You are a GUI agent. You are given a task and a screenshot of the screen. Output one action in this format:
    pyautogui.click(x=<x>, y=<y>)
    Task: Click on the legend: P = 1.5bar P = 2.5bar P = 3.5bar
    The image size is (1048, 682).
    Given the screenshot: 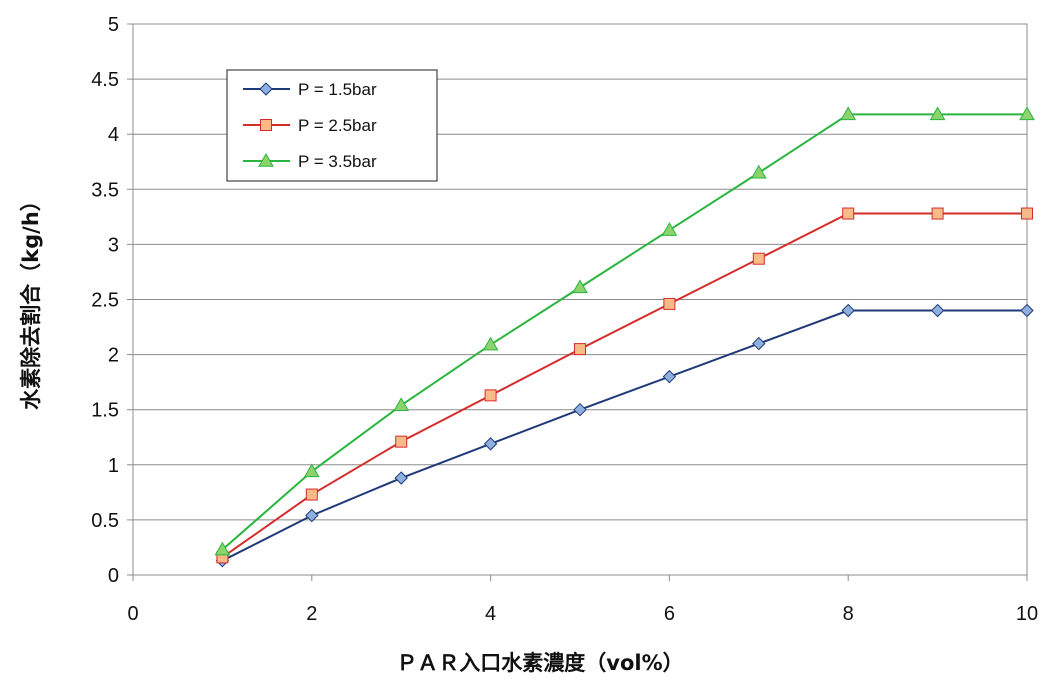 What is the action you would take?
    pyautogui.click(x=332, y=125)
    